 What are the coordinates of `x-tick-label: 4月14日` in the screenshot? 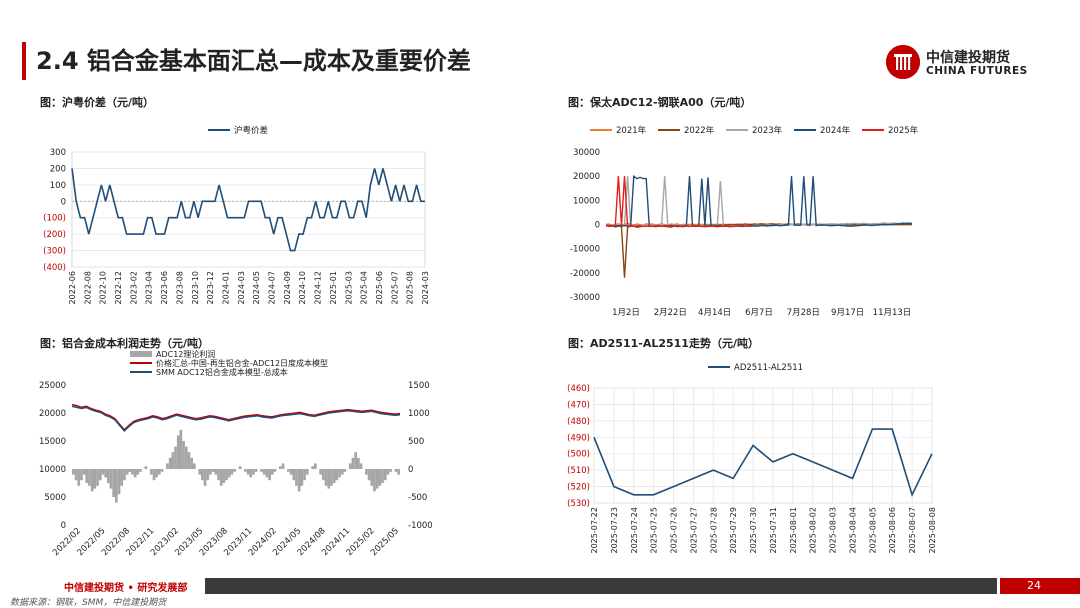 It's located at (714, 313).